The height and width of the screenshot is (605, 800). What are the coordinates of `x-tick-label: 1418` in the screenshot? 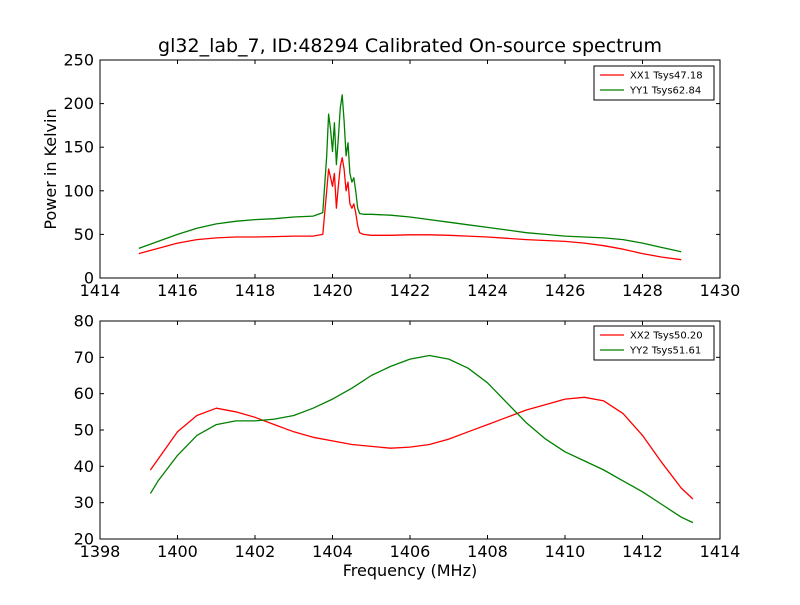 It's located at (255, 290).